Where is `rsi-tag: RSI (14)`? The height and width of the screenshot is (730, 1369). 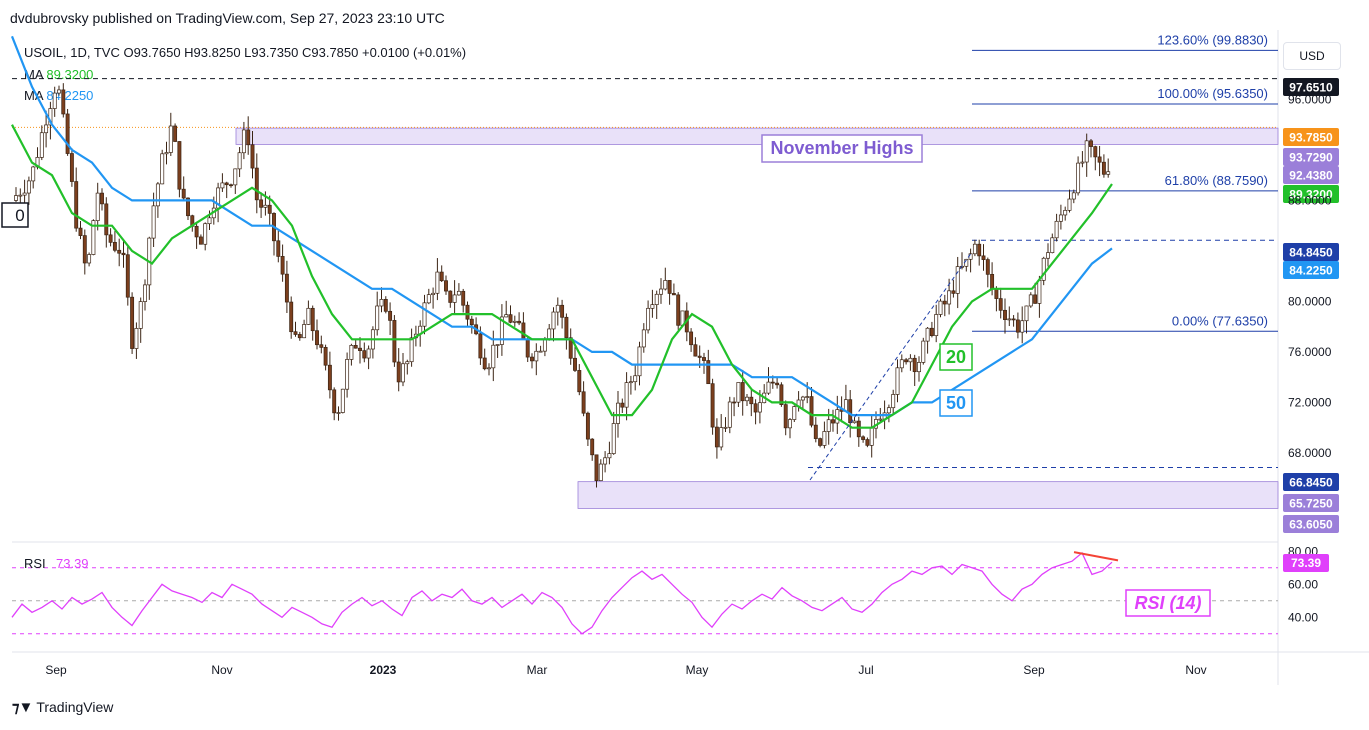 rsi-tag: RSI (14) is located at coordinates (1168, 603).